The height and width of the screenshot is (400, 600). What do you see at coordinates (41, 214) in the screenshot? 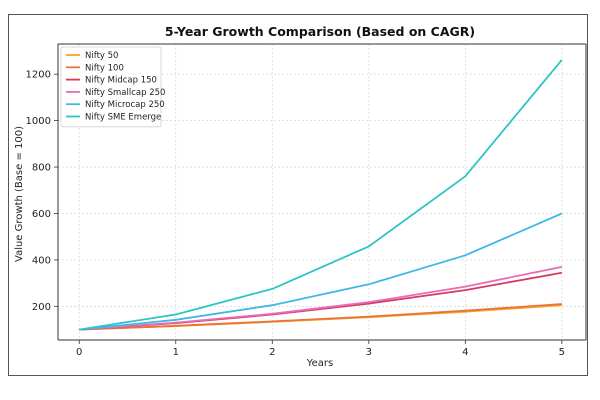
I see `y-tick-label: 600` at bounding box center [41, 214].